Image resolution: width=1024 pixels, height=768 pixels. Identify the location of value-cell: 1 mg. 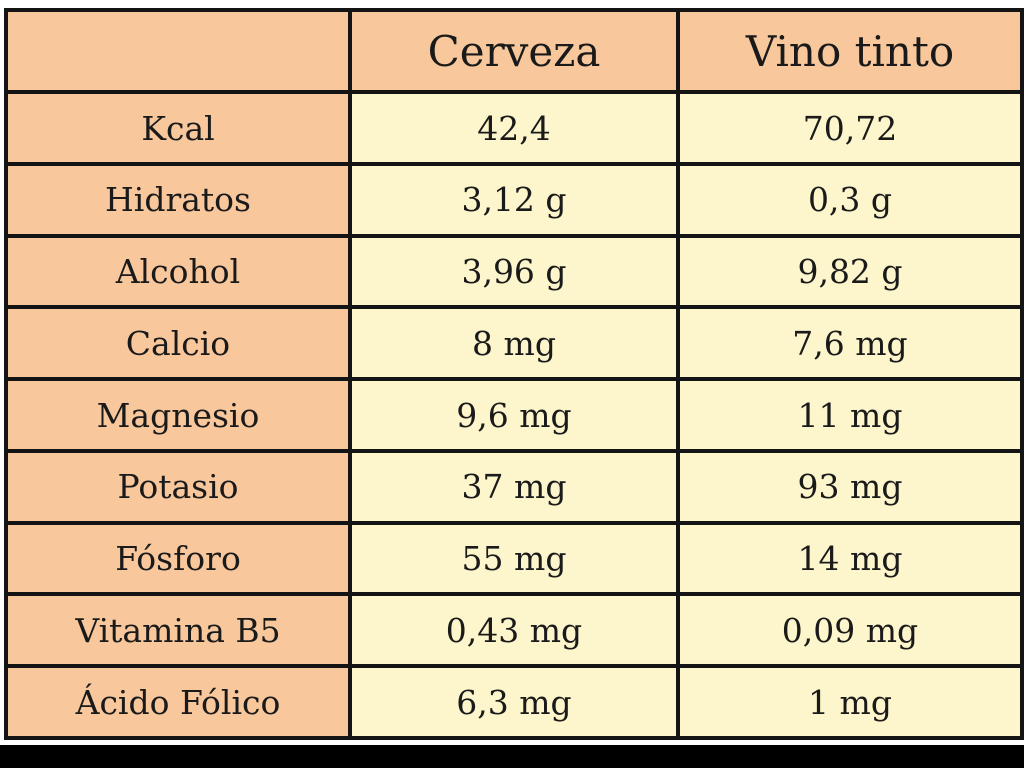
(850, 702).